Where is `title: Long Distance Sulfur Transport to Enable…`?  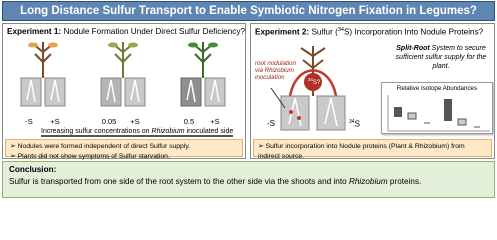 title: Long Distance Sulfur Transport to Enable… is located at coordinates (248, 11).